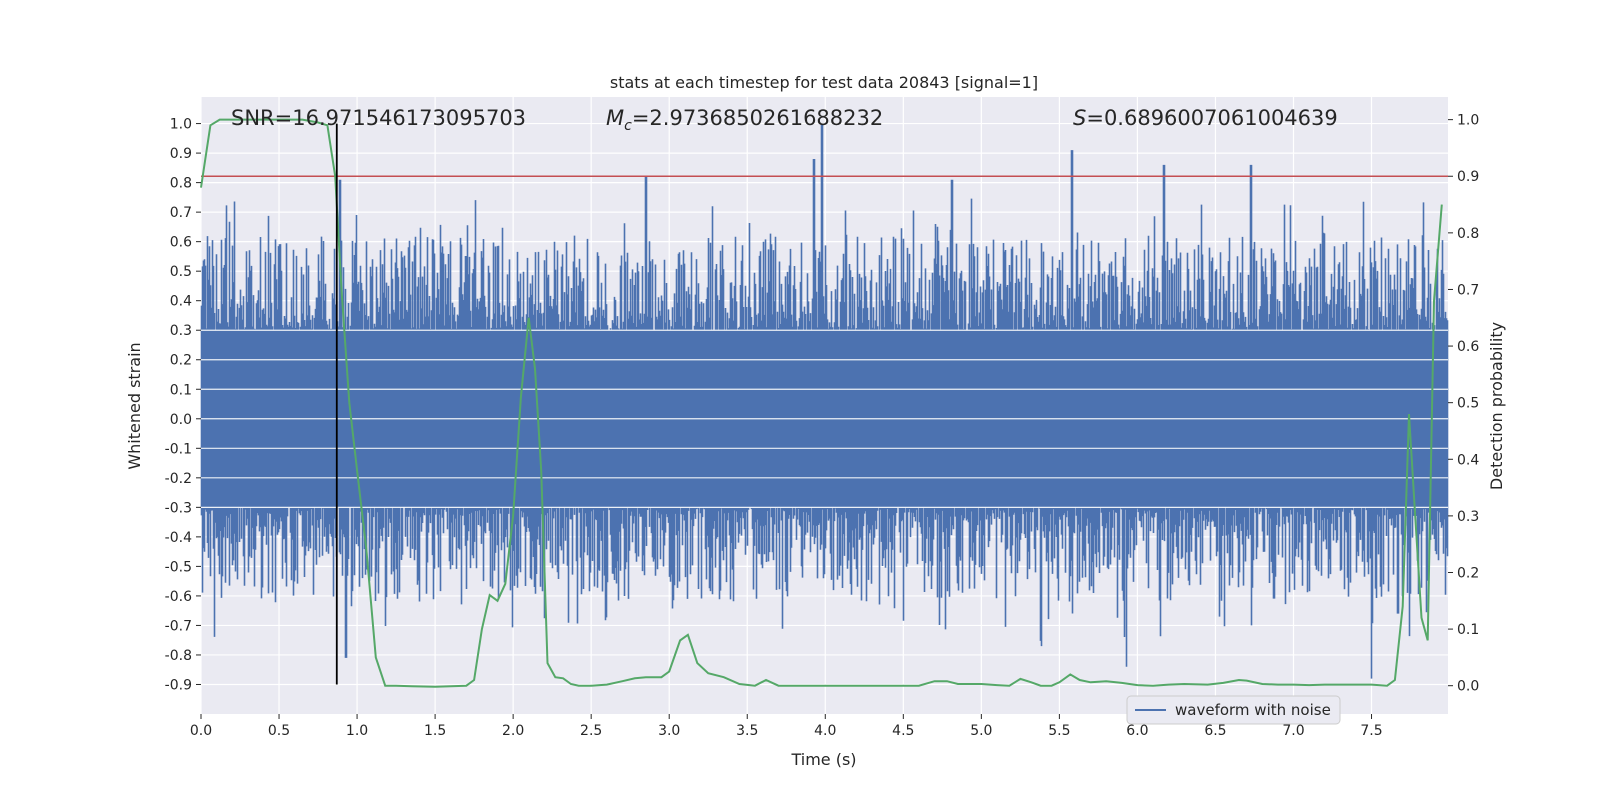 The image size is (1600, 800). I want to click on snr-annotation: SNR=16.971546173095703, so click(378, 118).